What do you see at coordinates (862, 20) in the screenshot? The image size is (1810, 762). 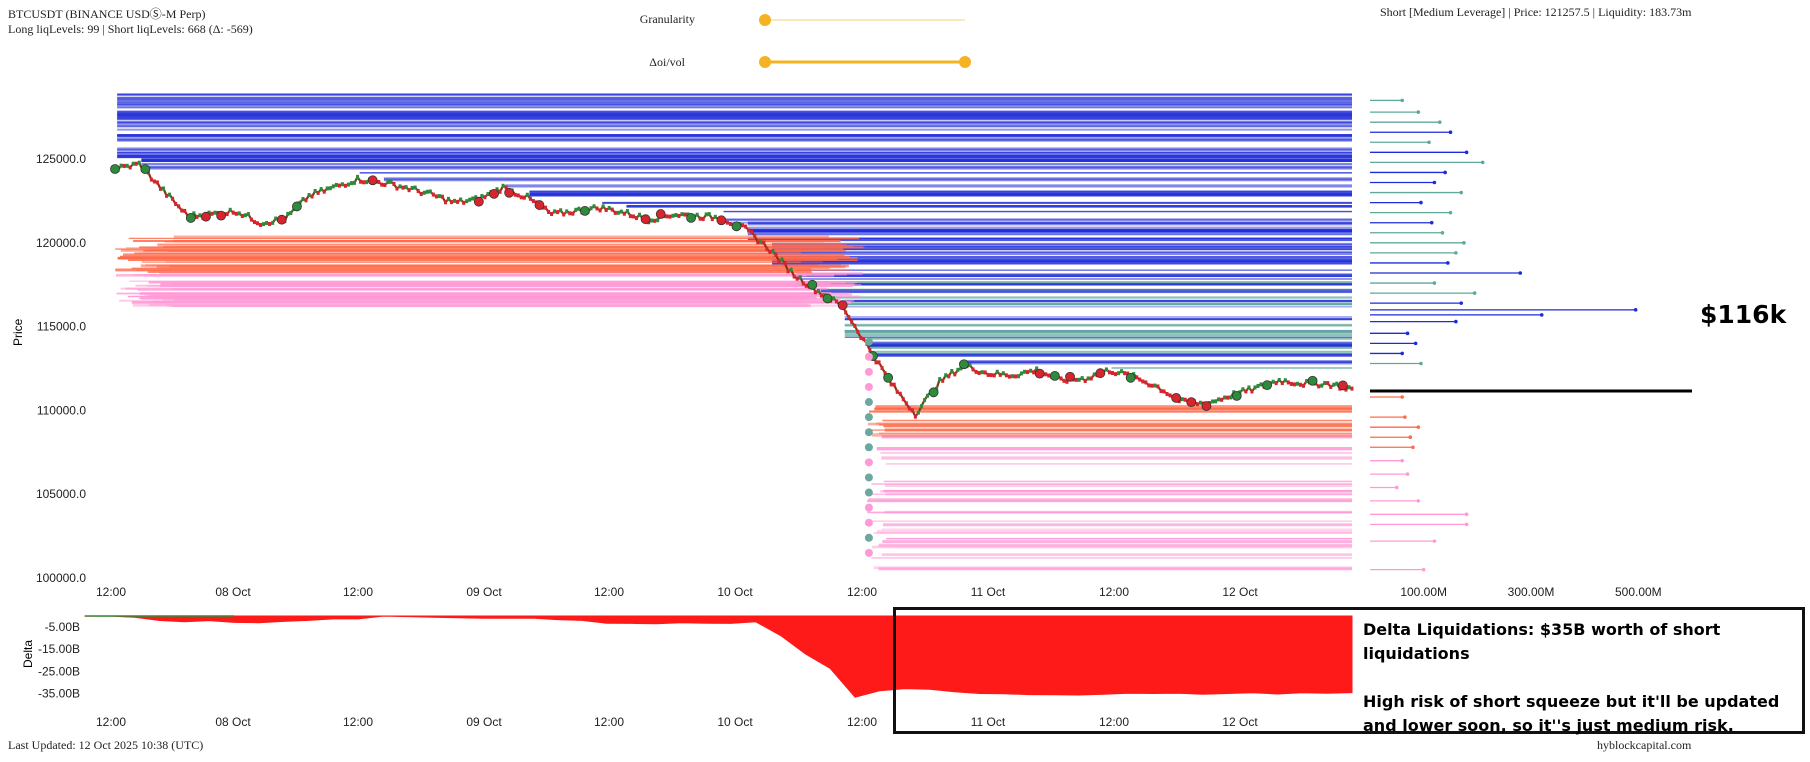 I see `granularity-slider` at bounding box center [862, 20].